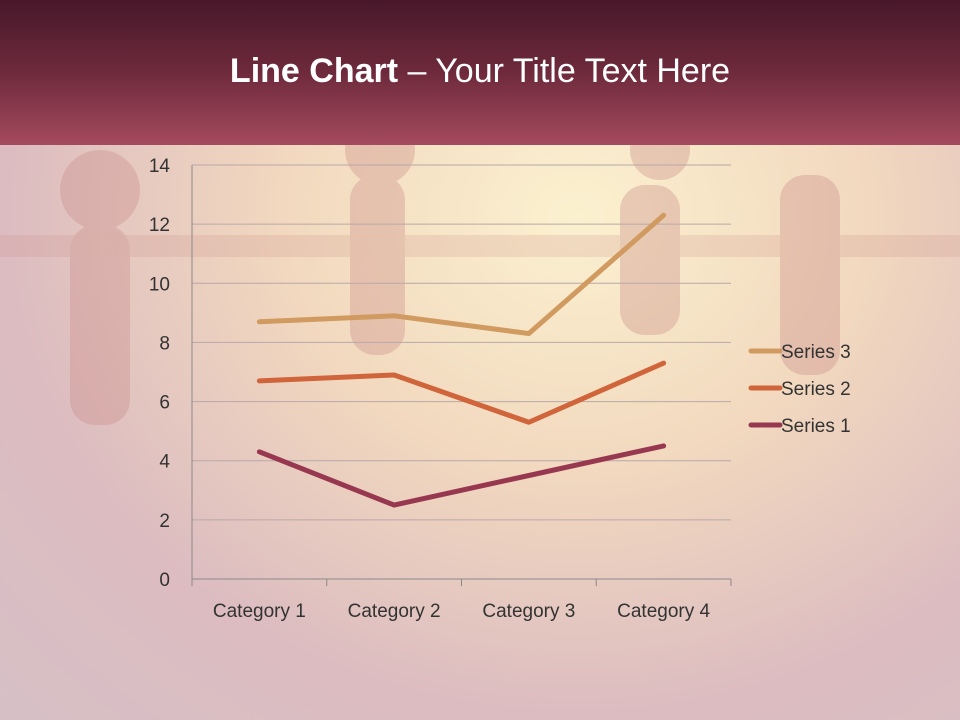 The width and height of the screenshot is (960, 720). Describe the element at coordinates (164, 343) in the screenshot. I see `y-tick-label: 8` at that location.